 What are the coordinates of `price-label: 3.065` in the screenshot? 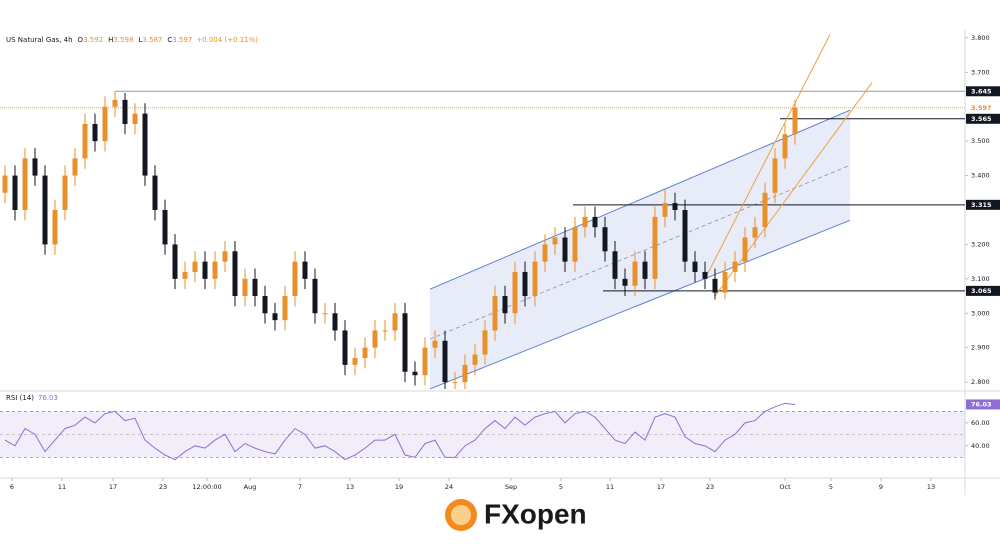 It's located at (981, 291).